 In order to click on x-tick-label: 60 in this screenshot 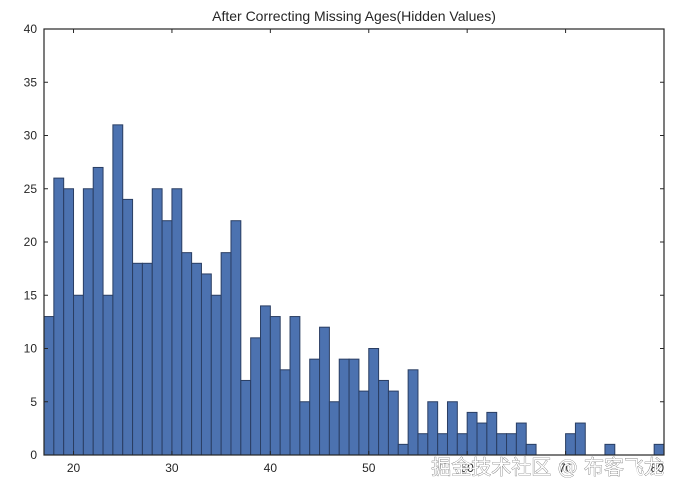, I will do `click(467, 468)`.